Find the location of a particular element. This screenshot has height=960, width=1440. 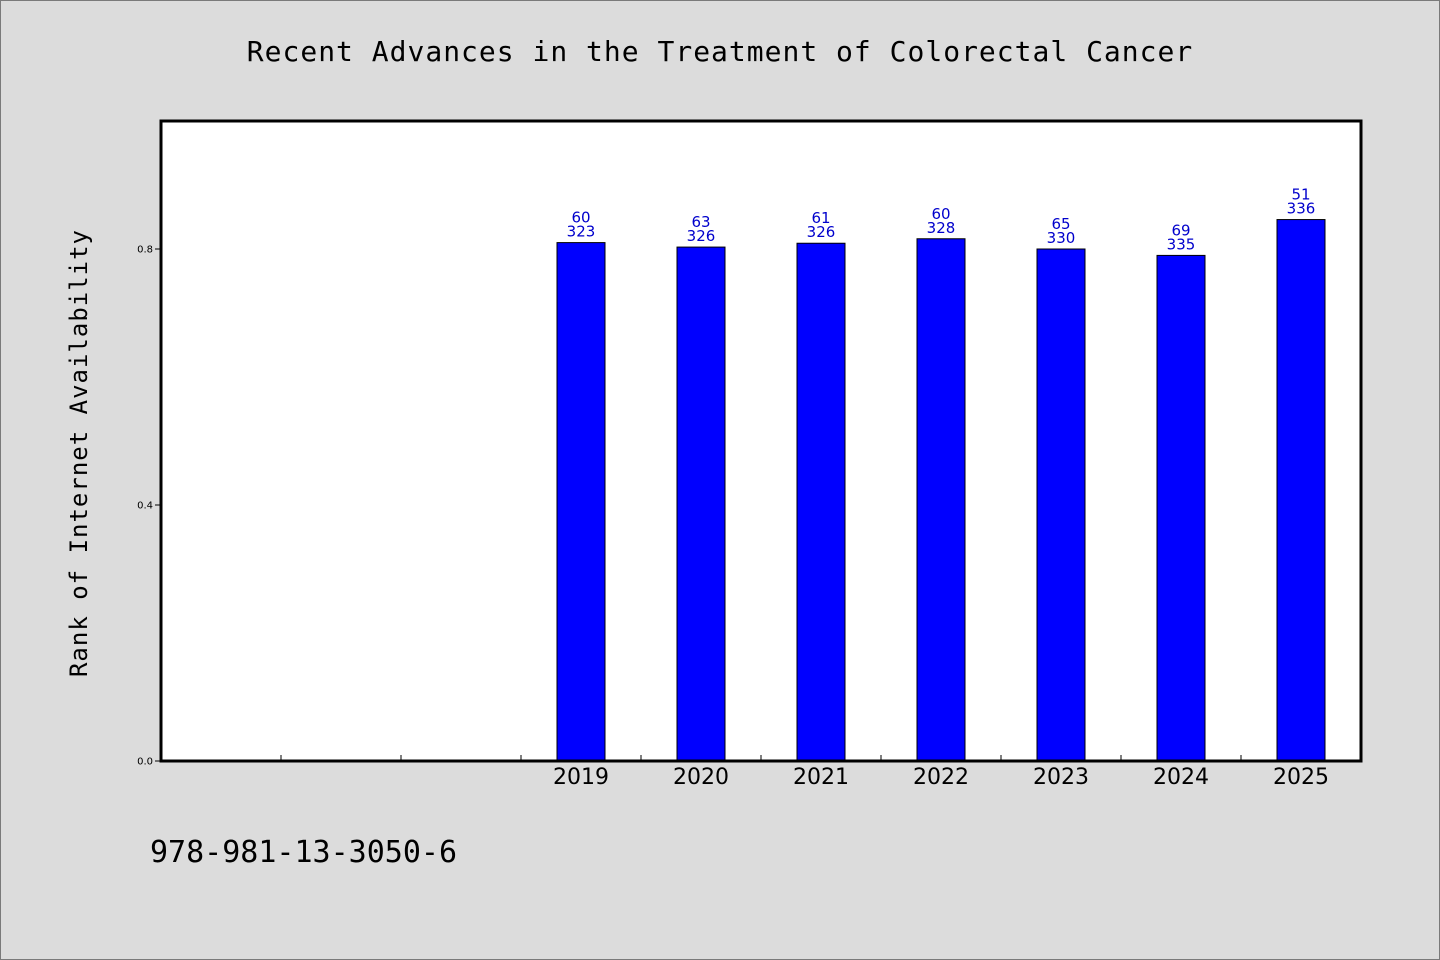

x-tick-label: 2024 is located at coordinates (1181, 777).